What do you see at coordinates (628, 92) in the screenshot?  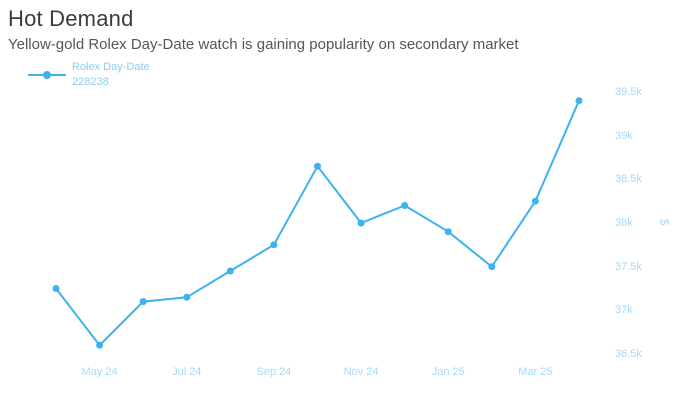 I see `y-tick-label: 39.5k` at bounding box center [628, 92].